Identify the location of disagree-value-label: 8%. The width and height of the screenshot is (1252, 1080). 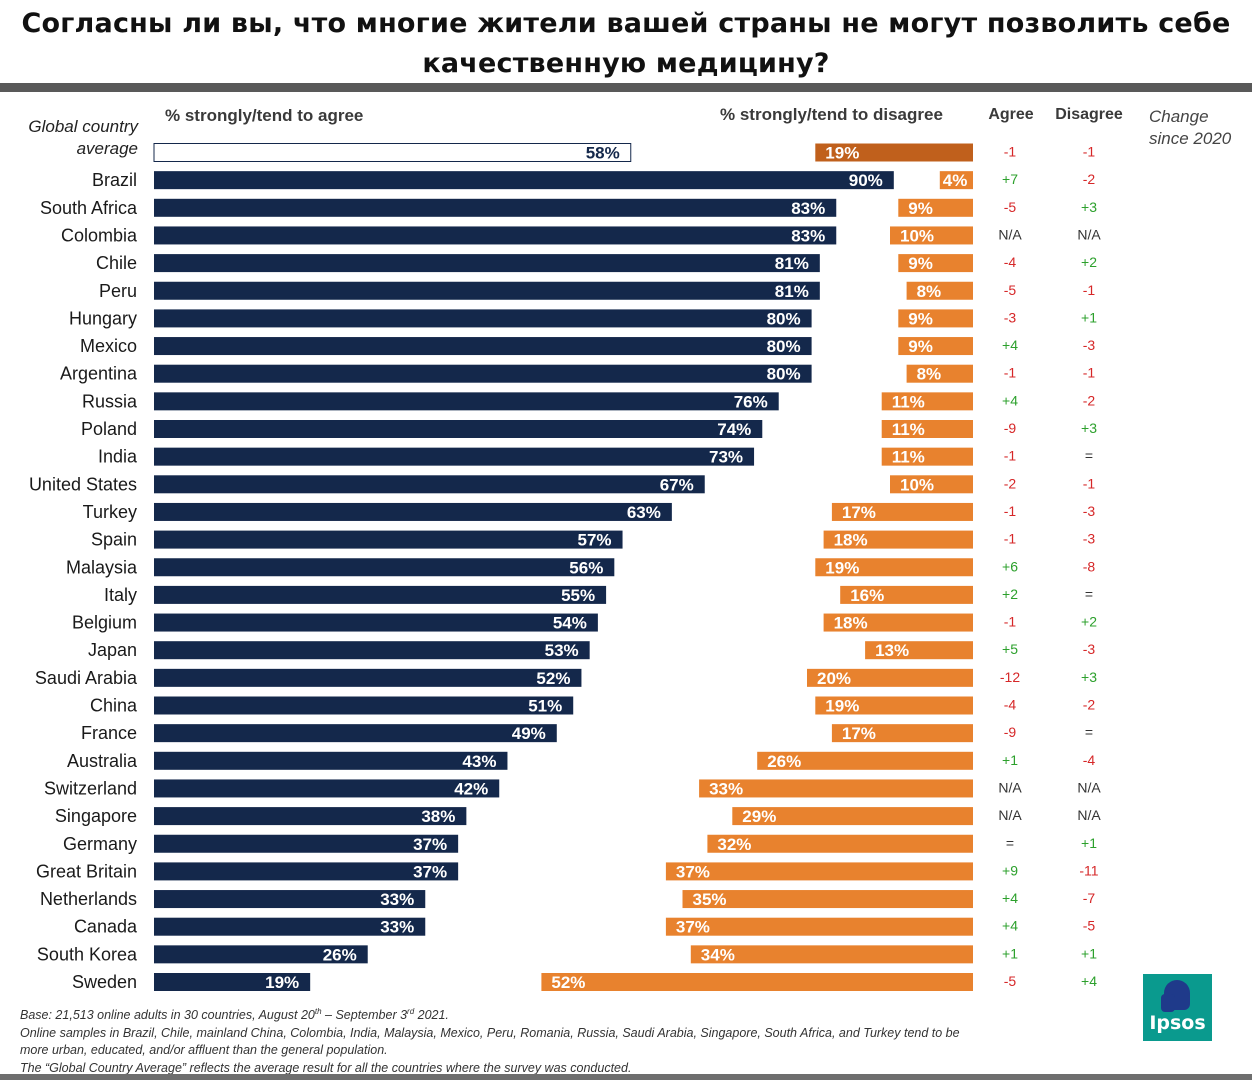
(929, 374).